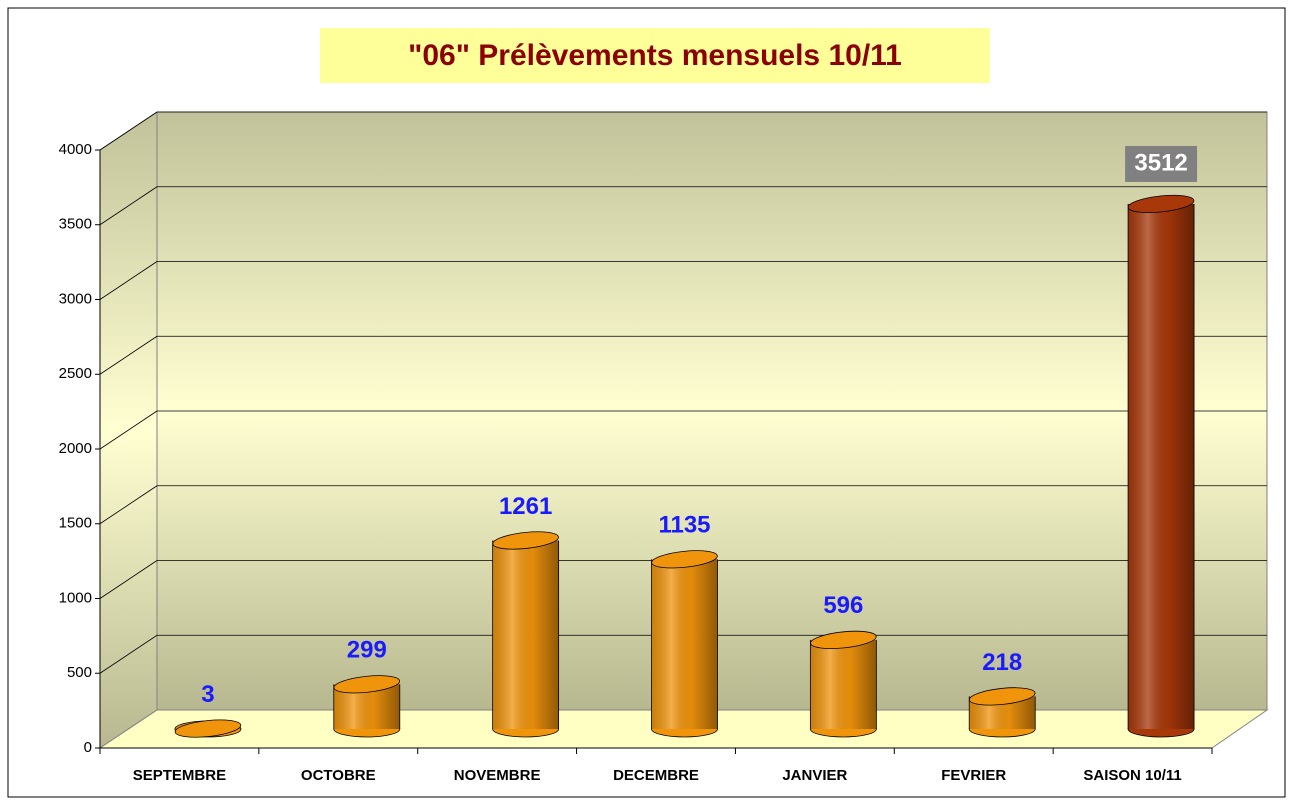  I want to click on value-label: 218, so click(1002, 662).